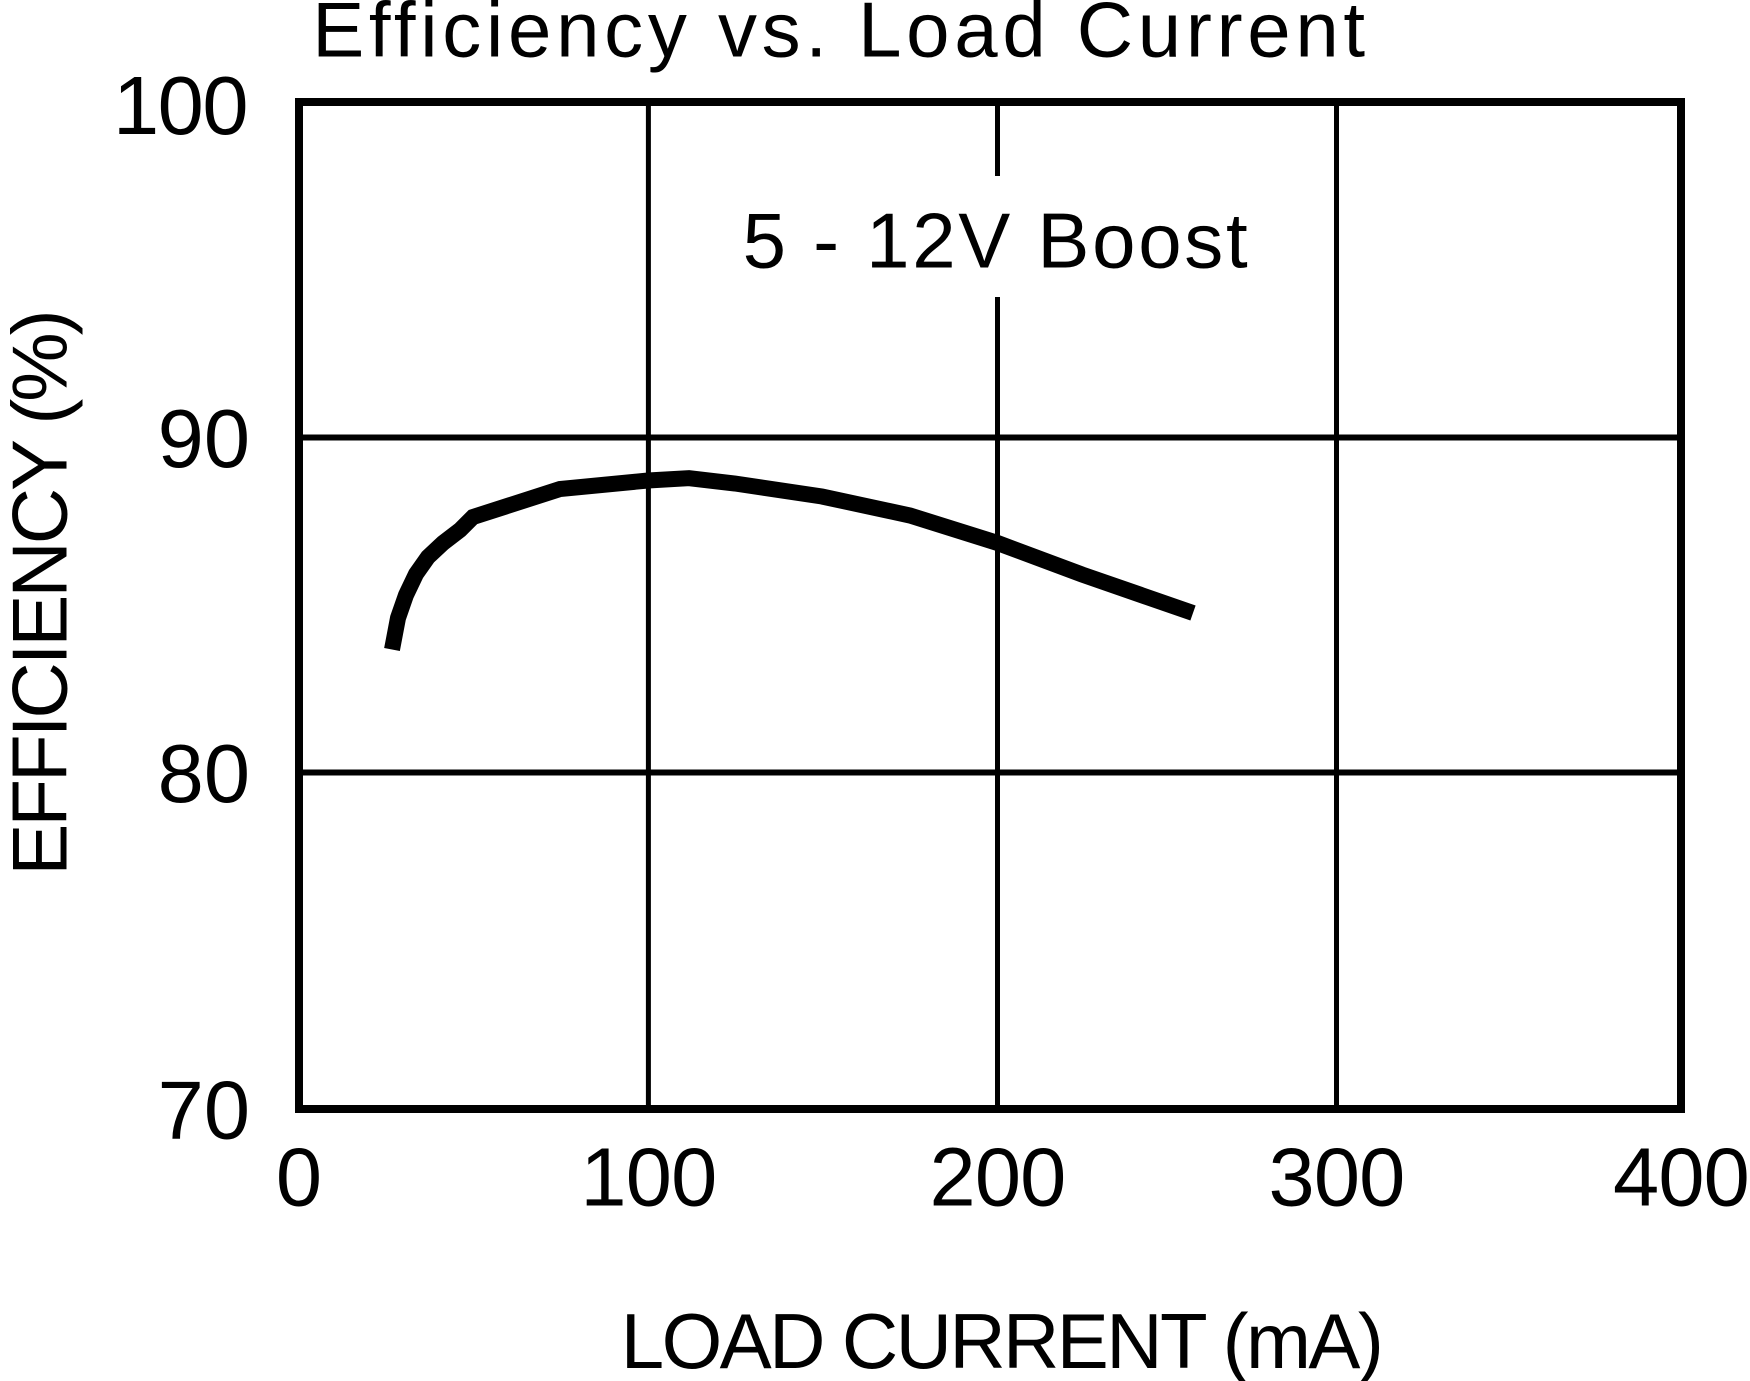 The height and width of the screenshot is (1381, 1750). Describe the element at coordinates (42, 593) in the screenshot. I see `svg-text: EFFICIENCY (%)` at that location.